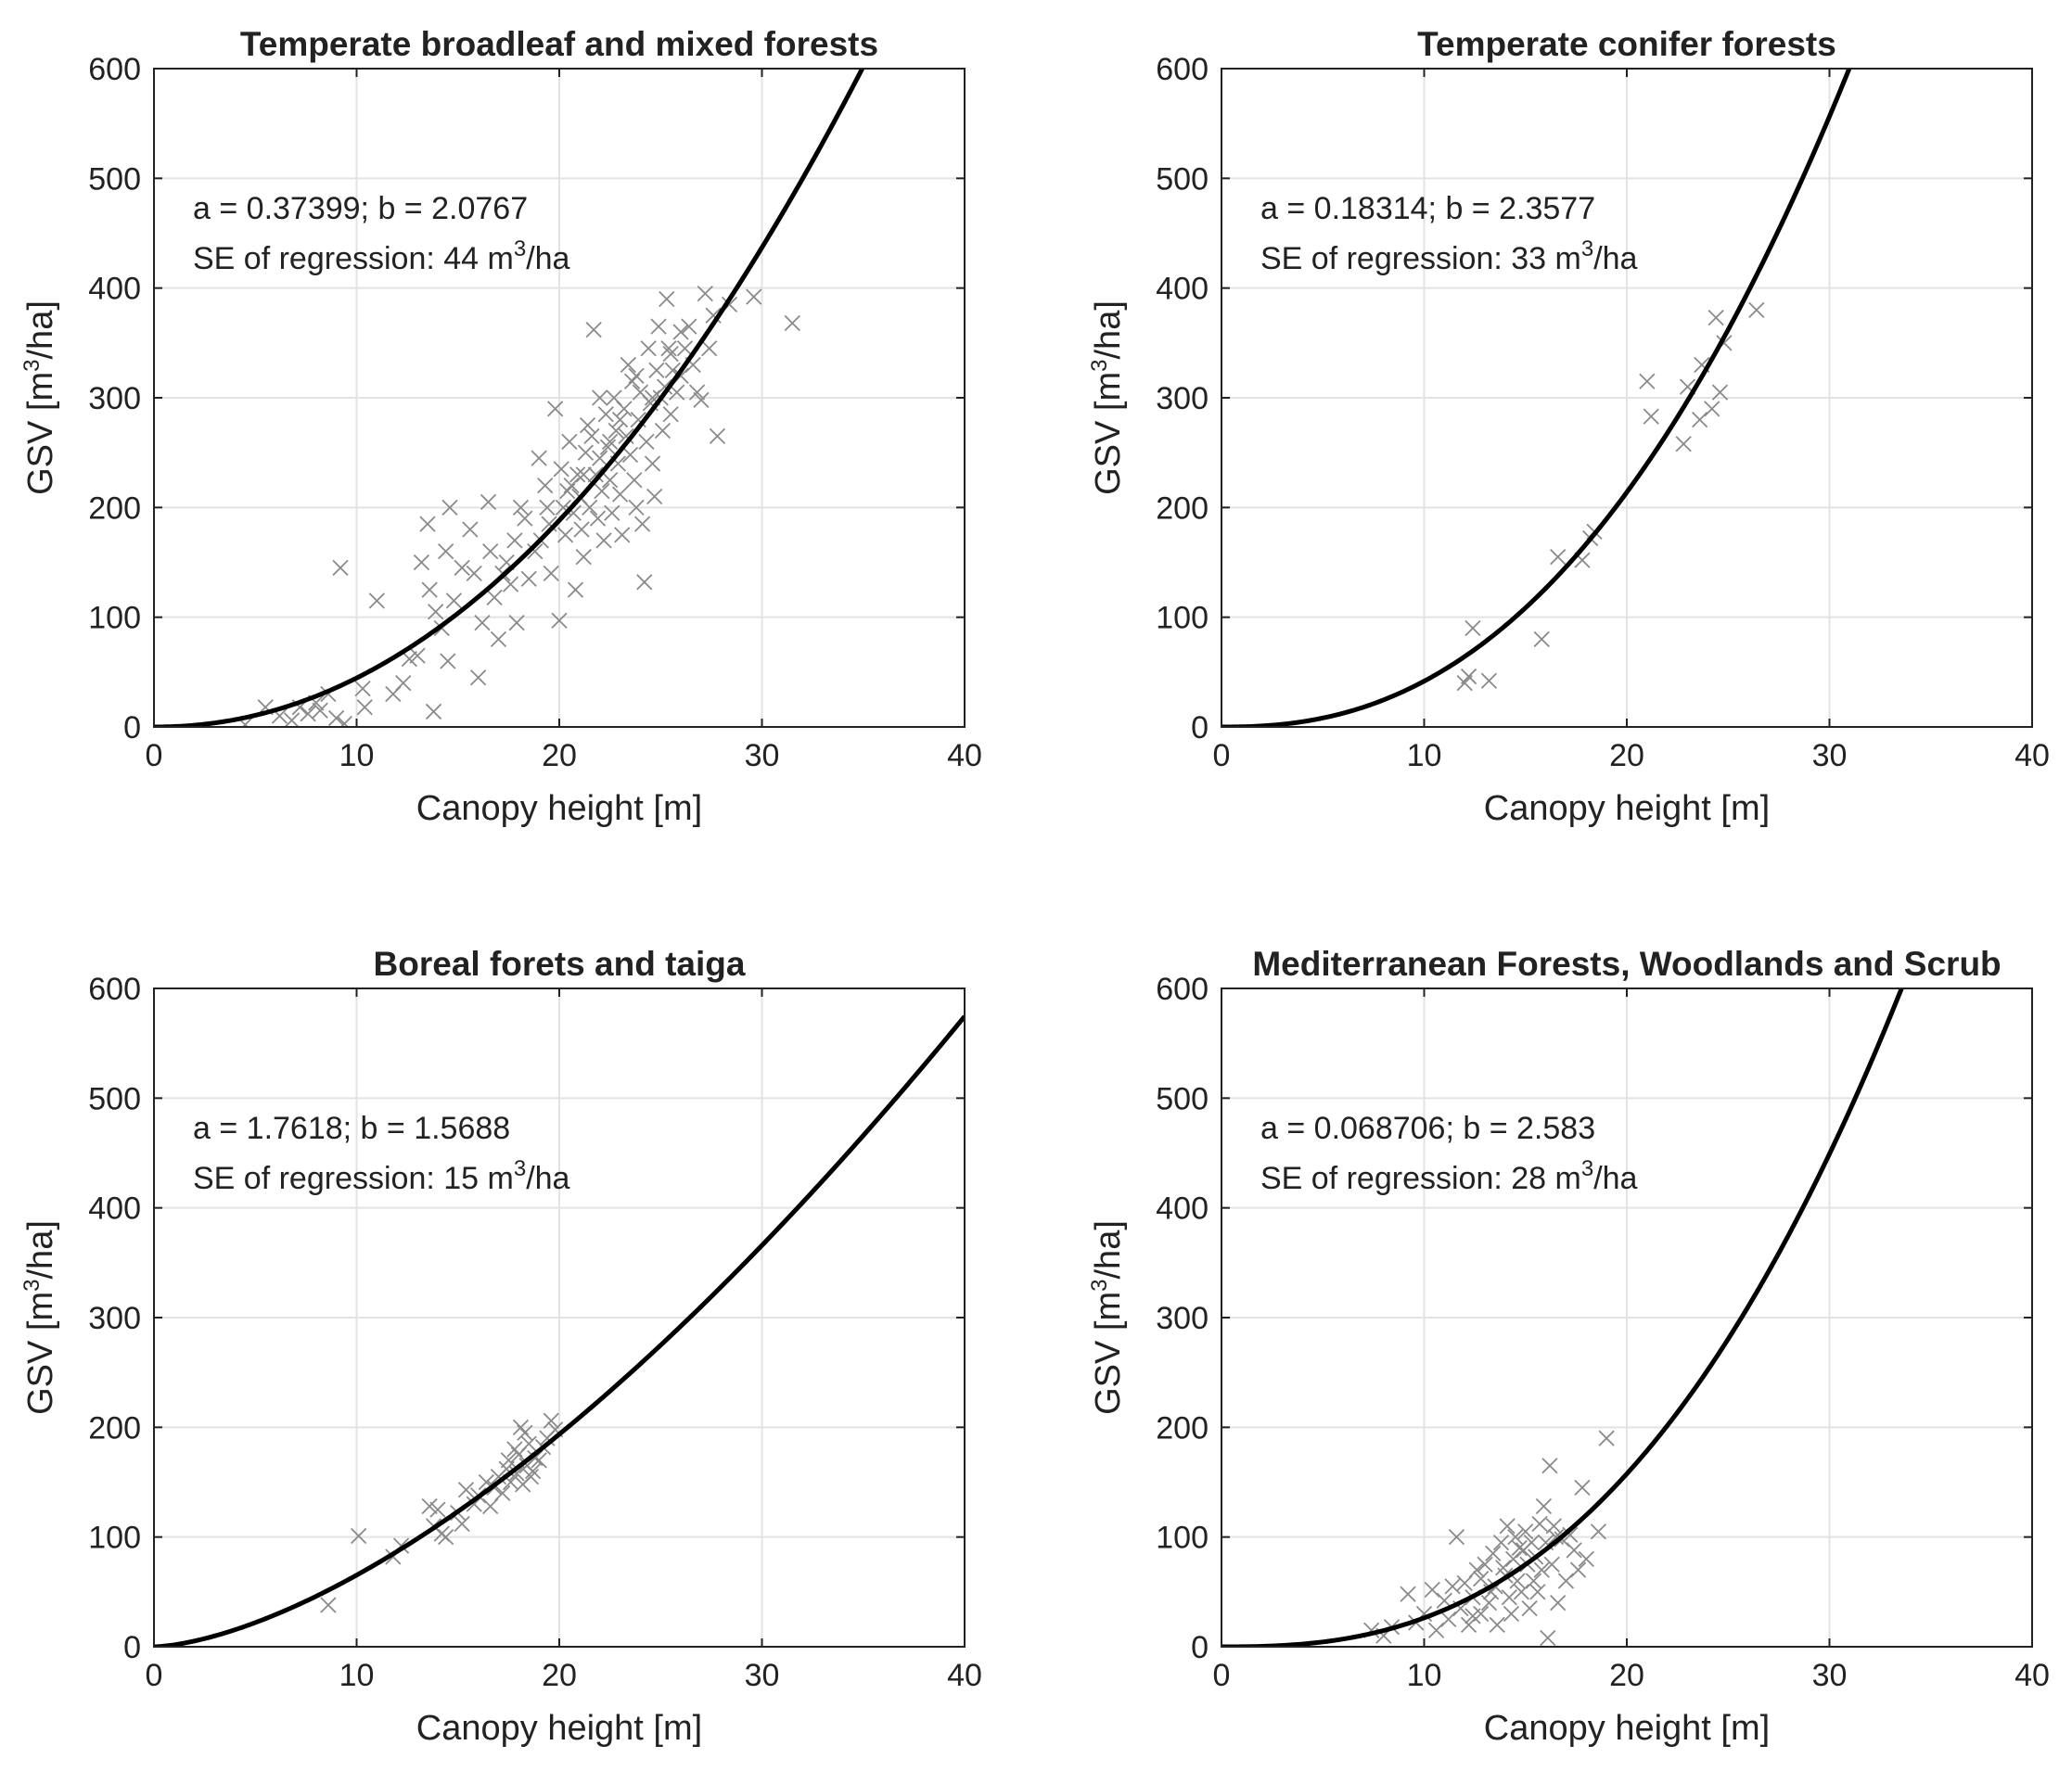 This screenshot has height=1771, width=2072. Describe the element at coordinates (360, 208) in the screenshot. I see `annotation-coefficients: a = 0.37399; b = 2.0767` at that location.